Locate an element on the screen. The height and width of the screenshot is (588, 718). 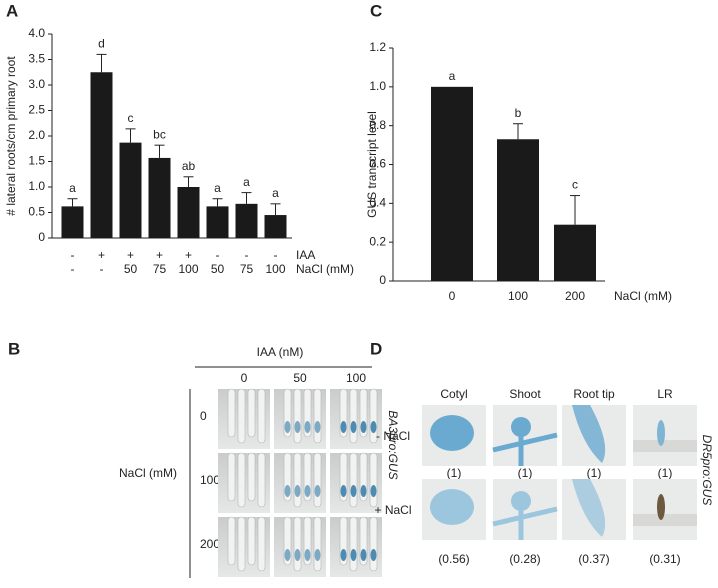
x-tick-label: 50 is located at coordinates (131, 269).